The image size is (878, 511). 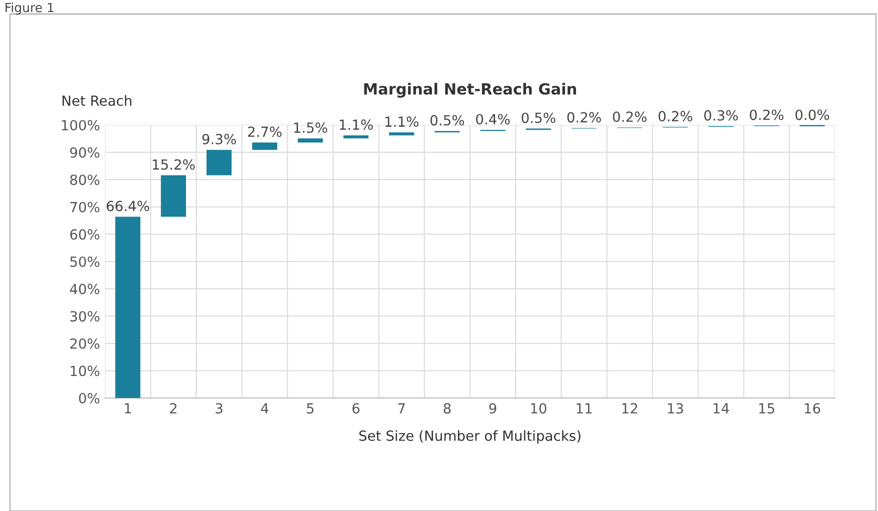 I want to click on x-tick-label: 2, so click(x=173, y=408).